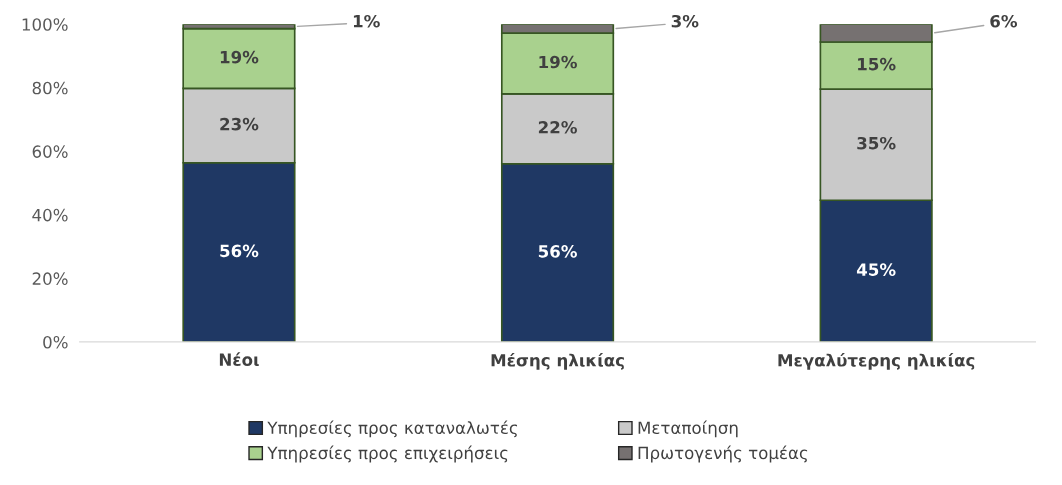 Image resolution: width=1062 pixels, height=485 pixels. What do you see at coordinates (45, 24) in the screenshot?
I see `y-tick-label: 100%` at bounding box center [45, 24].